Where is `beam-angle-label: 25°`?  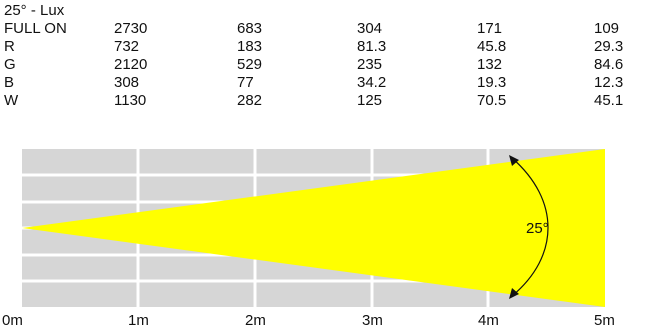 beam-angle-label: 25° is located at coordinates (537, 228).